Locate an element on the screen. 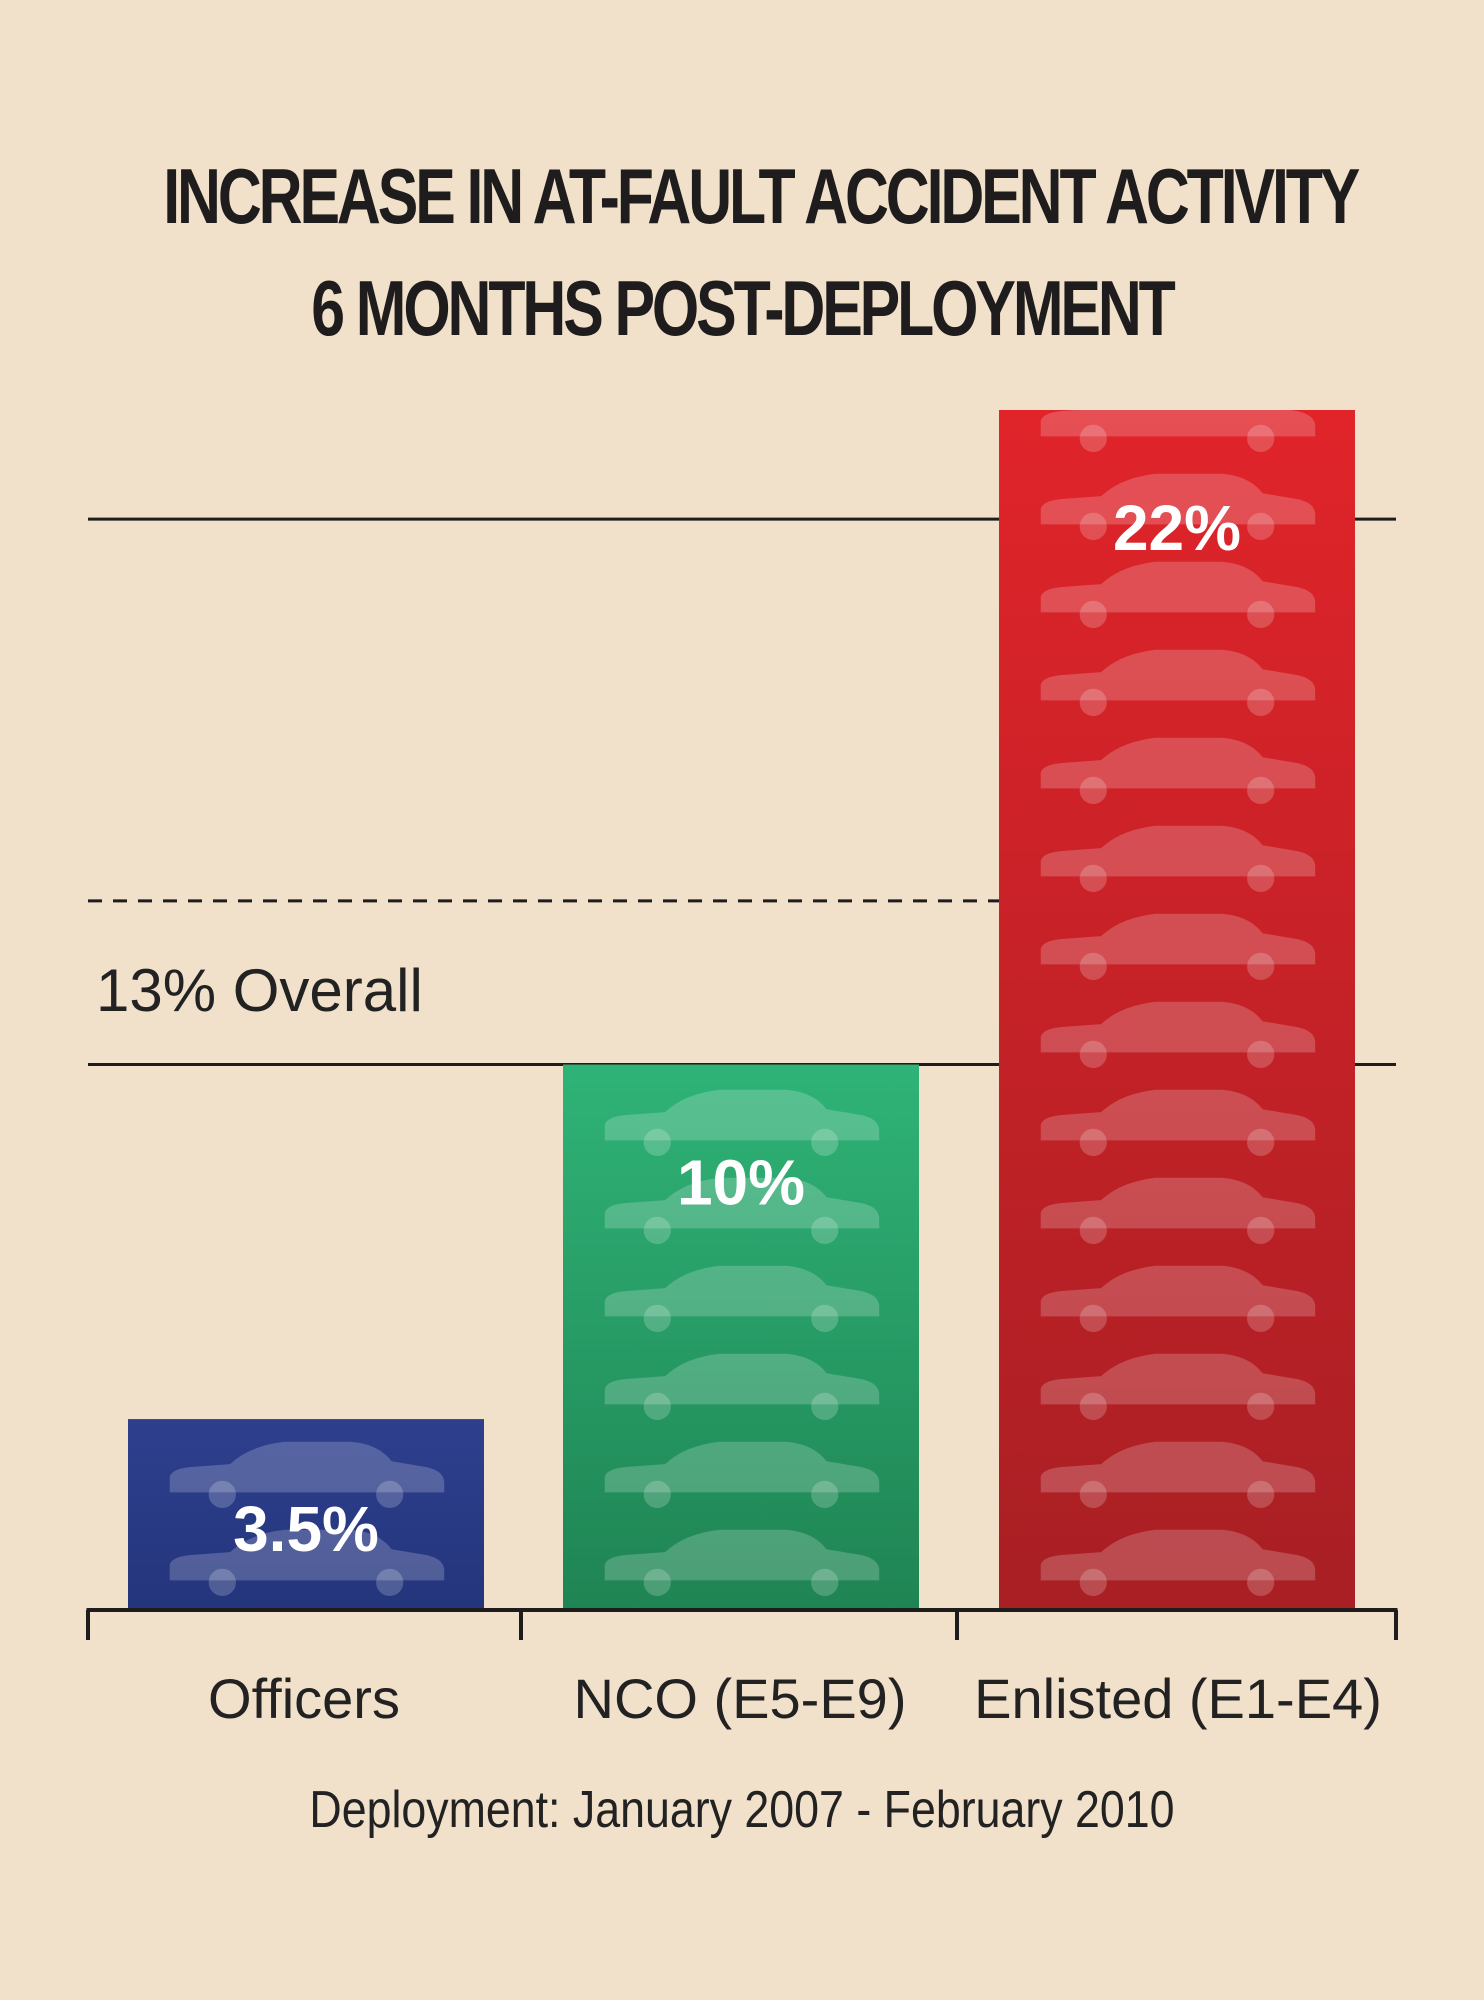 The height and width of the screenshot is (2000, 1484). value-label-nco: 10% is located at coordinates (741, 1183).